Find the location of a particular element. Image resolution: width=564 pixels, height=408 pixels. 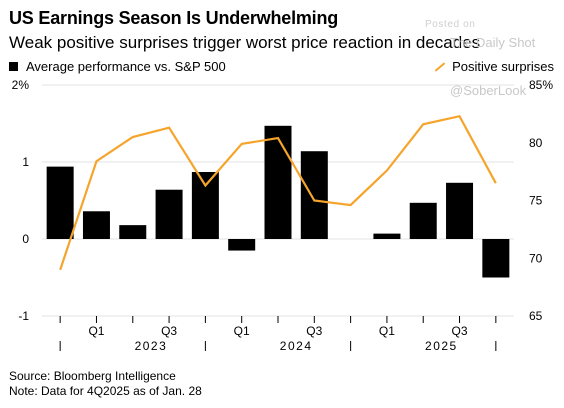

legend-bars-label: Average performance vs. S&P 500 is located at coordinates (126, 66).